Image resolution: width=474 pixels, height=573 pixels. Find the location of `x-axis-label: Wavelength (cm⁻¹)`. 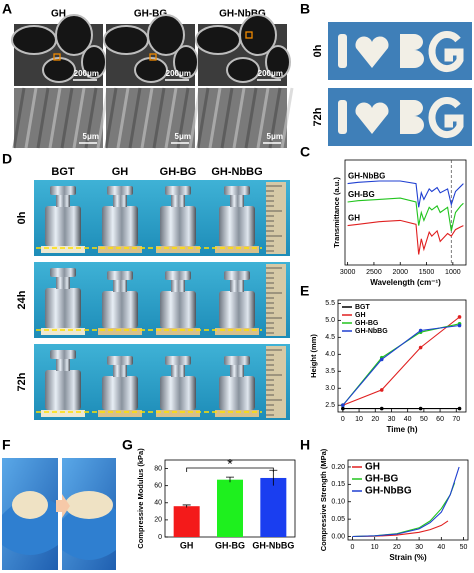

x-axis-label: Wavelength (cm⁻¹) is located at coordinates (405, 282).